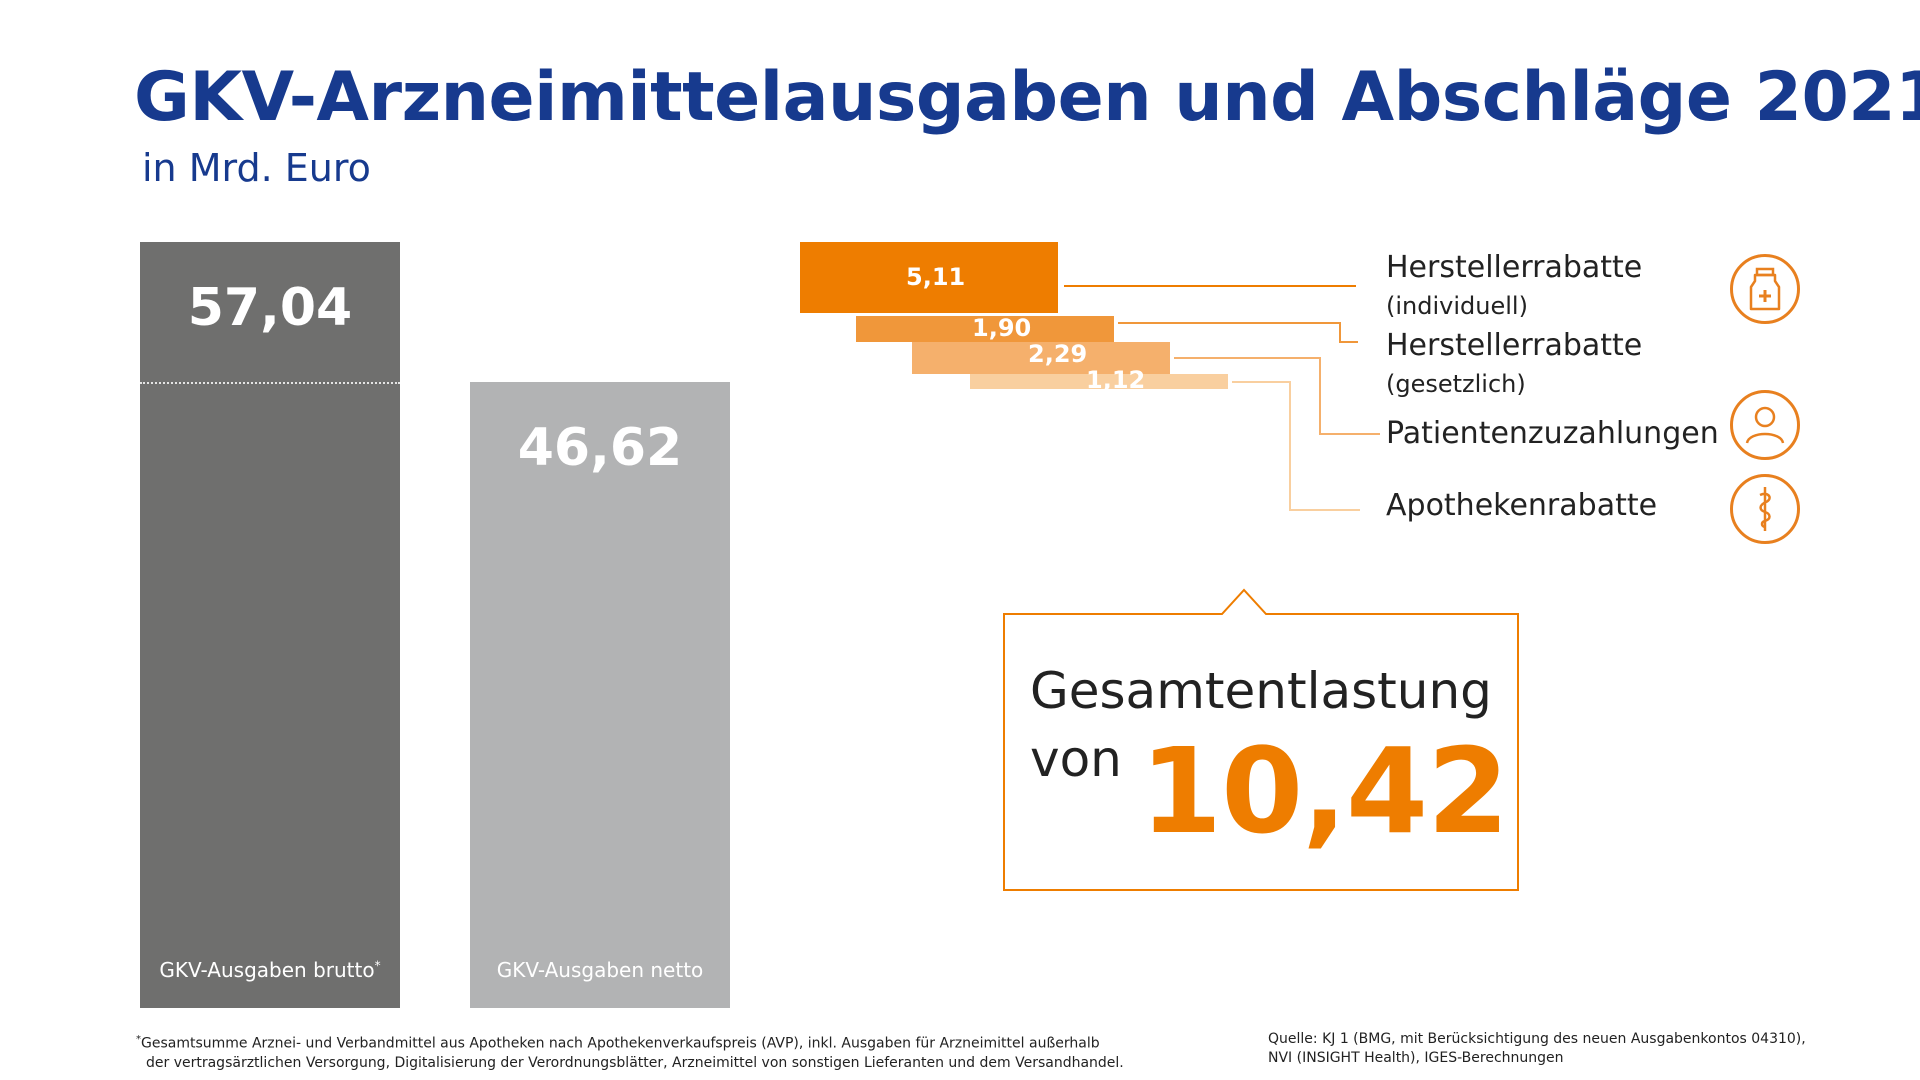  I want to click on callout-heading: Gesamtentlastung, so click(1261, 691).